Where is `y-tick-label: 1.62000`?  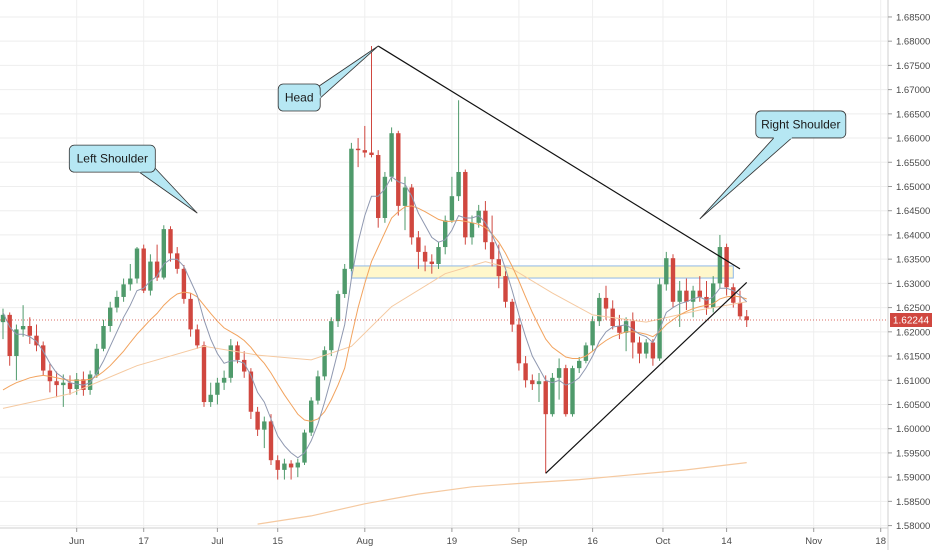
y-tick-label: 1.62000 is located at coordinates (913, 332).